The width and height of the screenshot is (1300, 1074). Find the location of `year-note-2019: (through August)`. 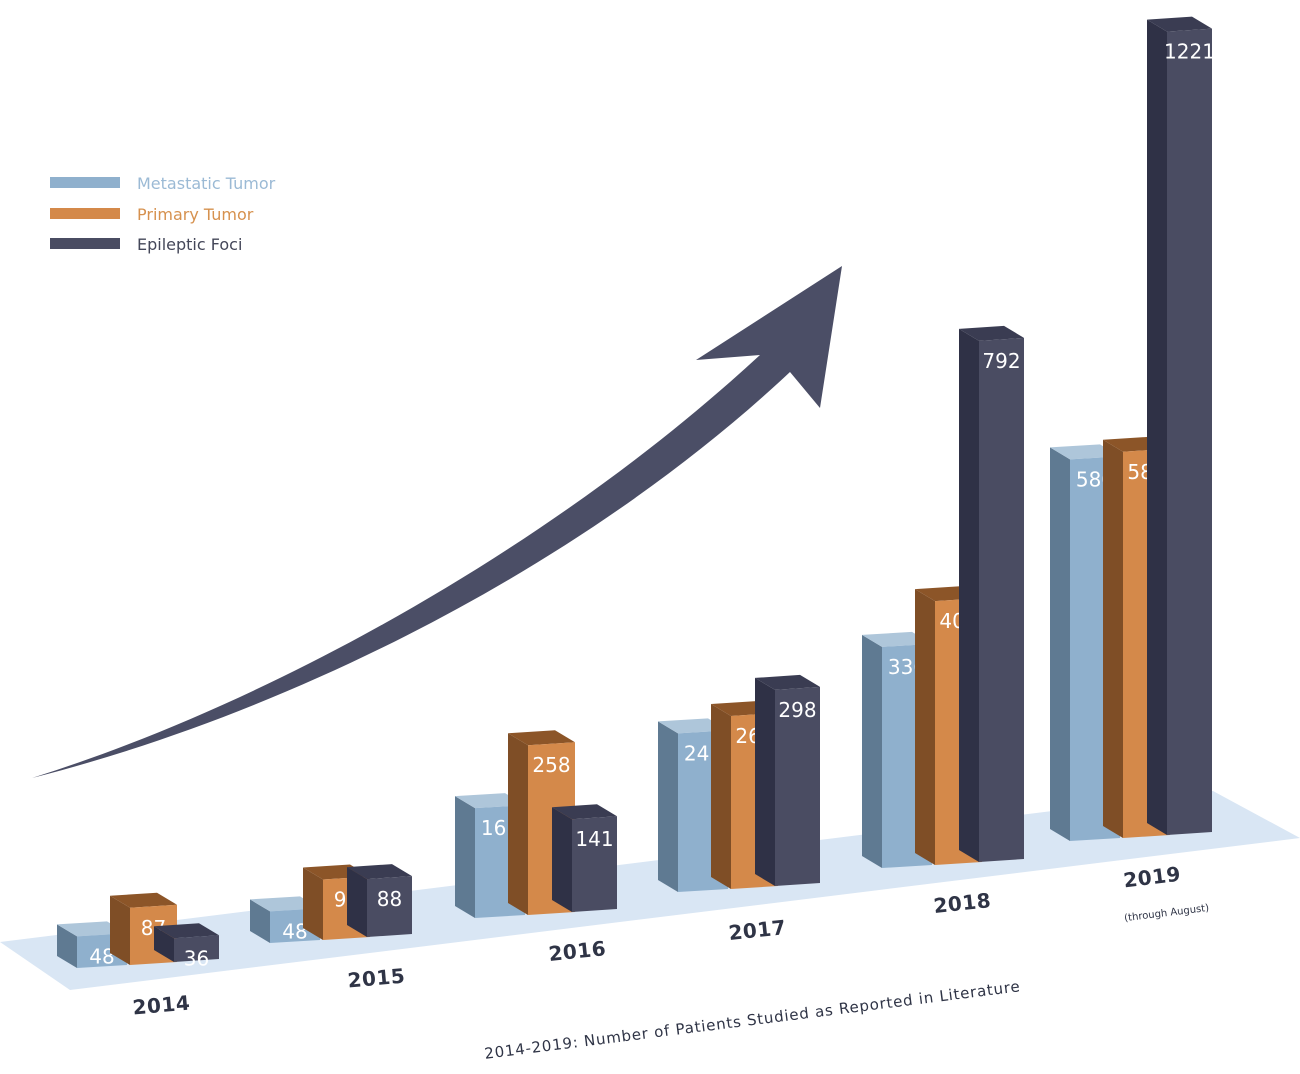

year-note-2019: (through August) is located at coordinates (1167, 913).